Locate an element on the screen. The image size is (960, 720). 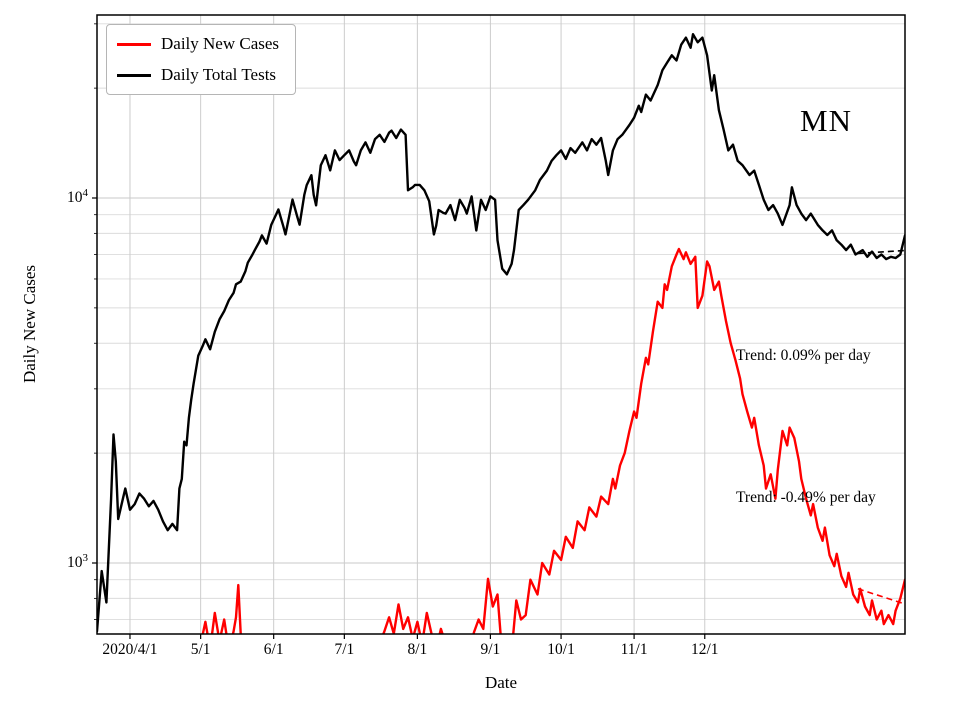
y-tick-label: 10³ is located at coordinates (77, 562).